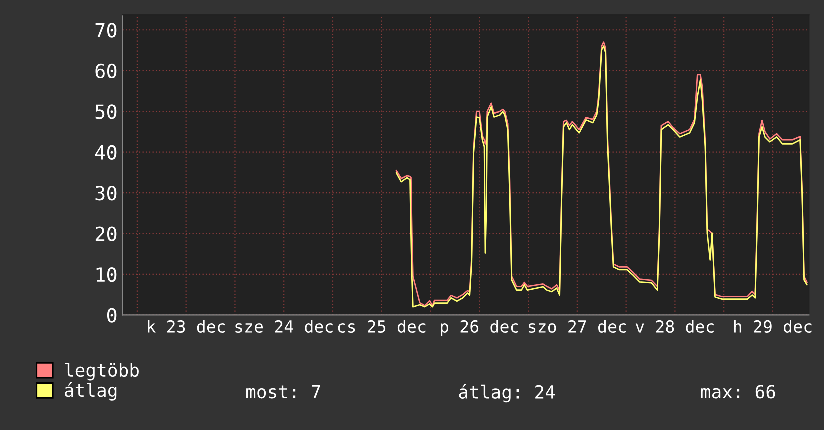 The width and height of the screenshot is (824, 430). I want to click on text: most: 7, so click(283, 392).